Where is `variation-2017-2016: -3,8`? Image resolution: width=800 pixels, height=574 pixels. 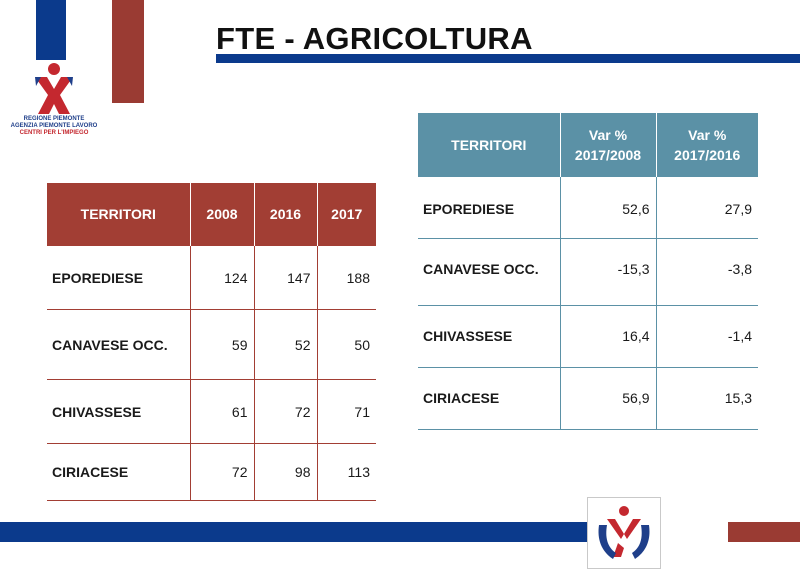 variation-2017-2016: -3,8 is located at coordinates (706, 272).